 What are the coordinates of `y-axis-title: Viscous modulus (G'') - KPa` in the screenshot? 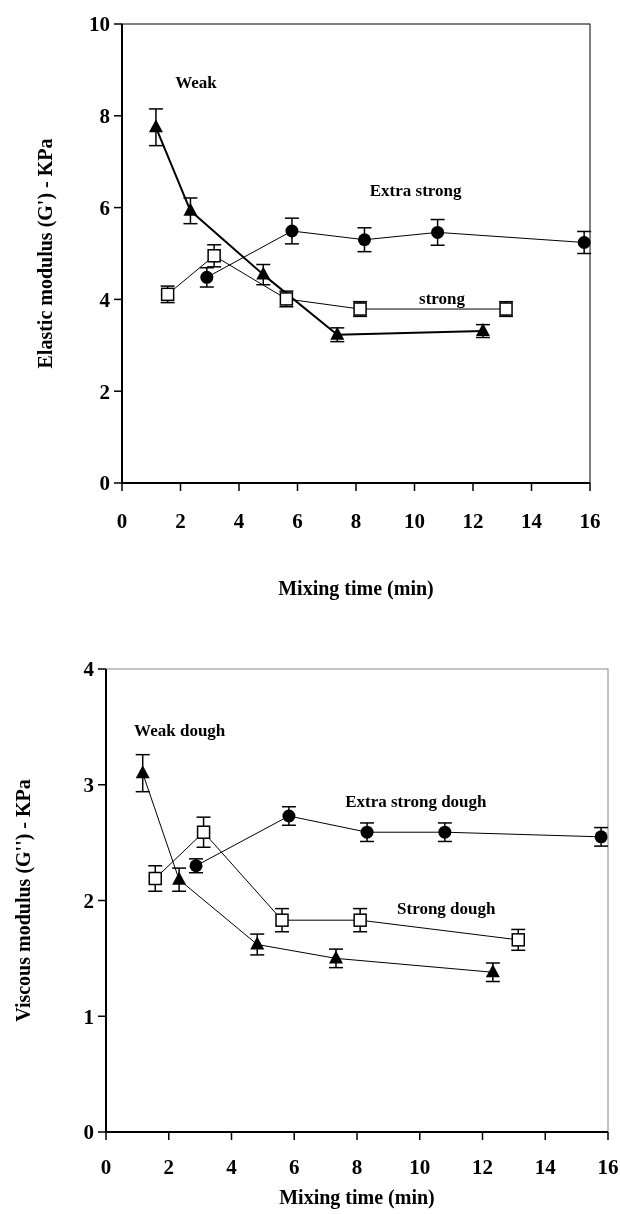 It's located at (23, 900).